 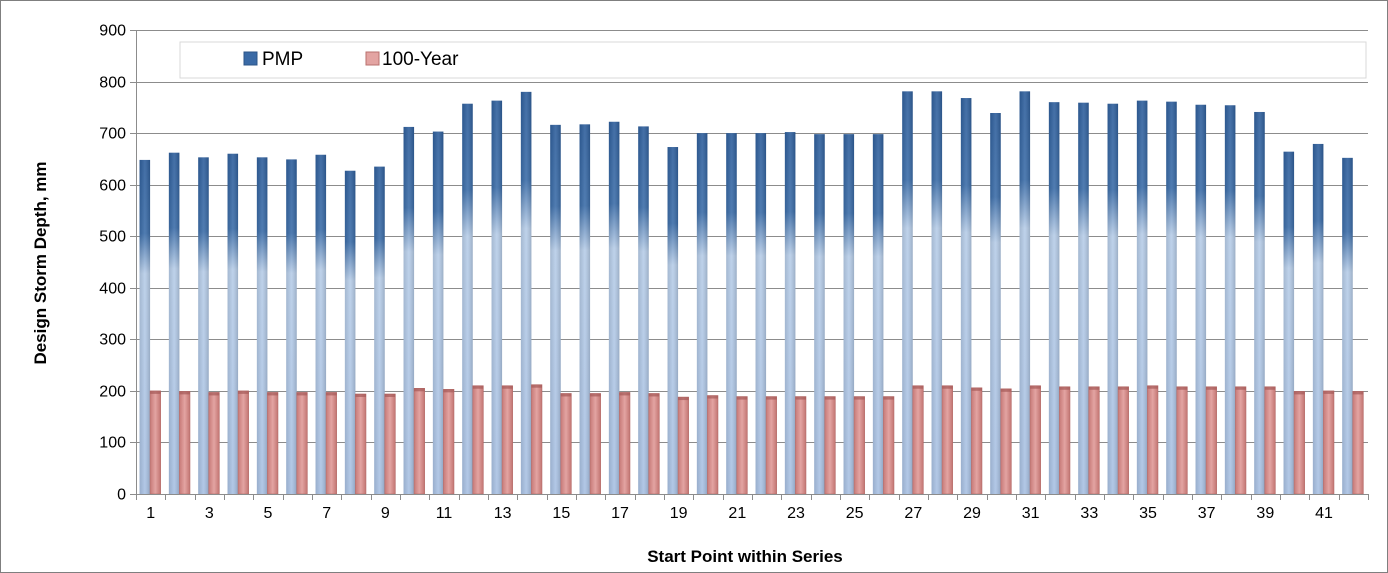 I want to click on legend-box, so click(x=773, y=60).